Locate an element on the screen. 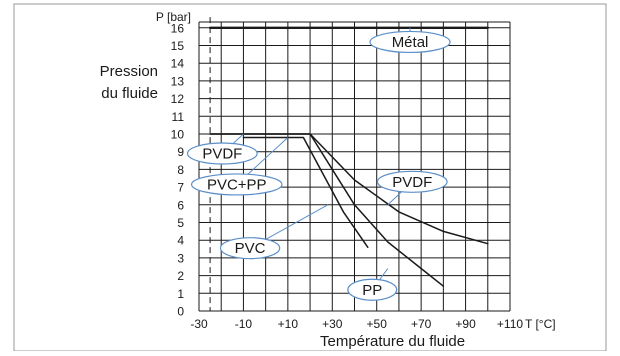  x-axis-label: Température du fluide is located at coordinates (392, 341).